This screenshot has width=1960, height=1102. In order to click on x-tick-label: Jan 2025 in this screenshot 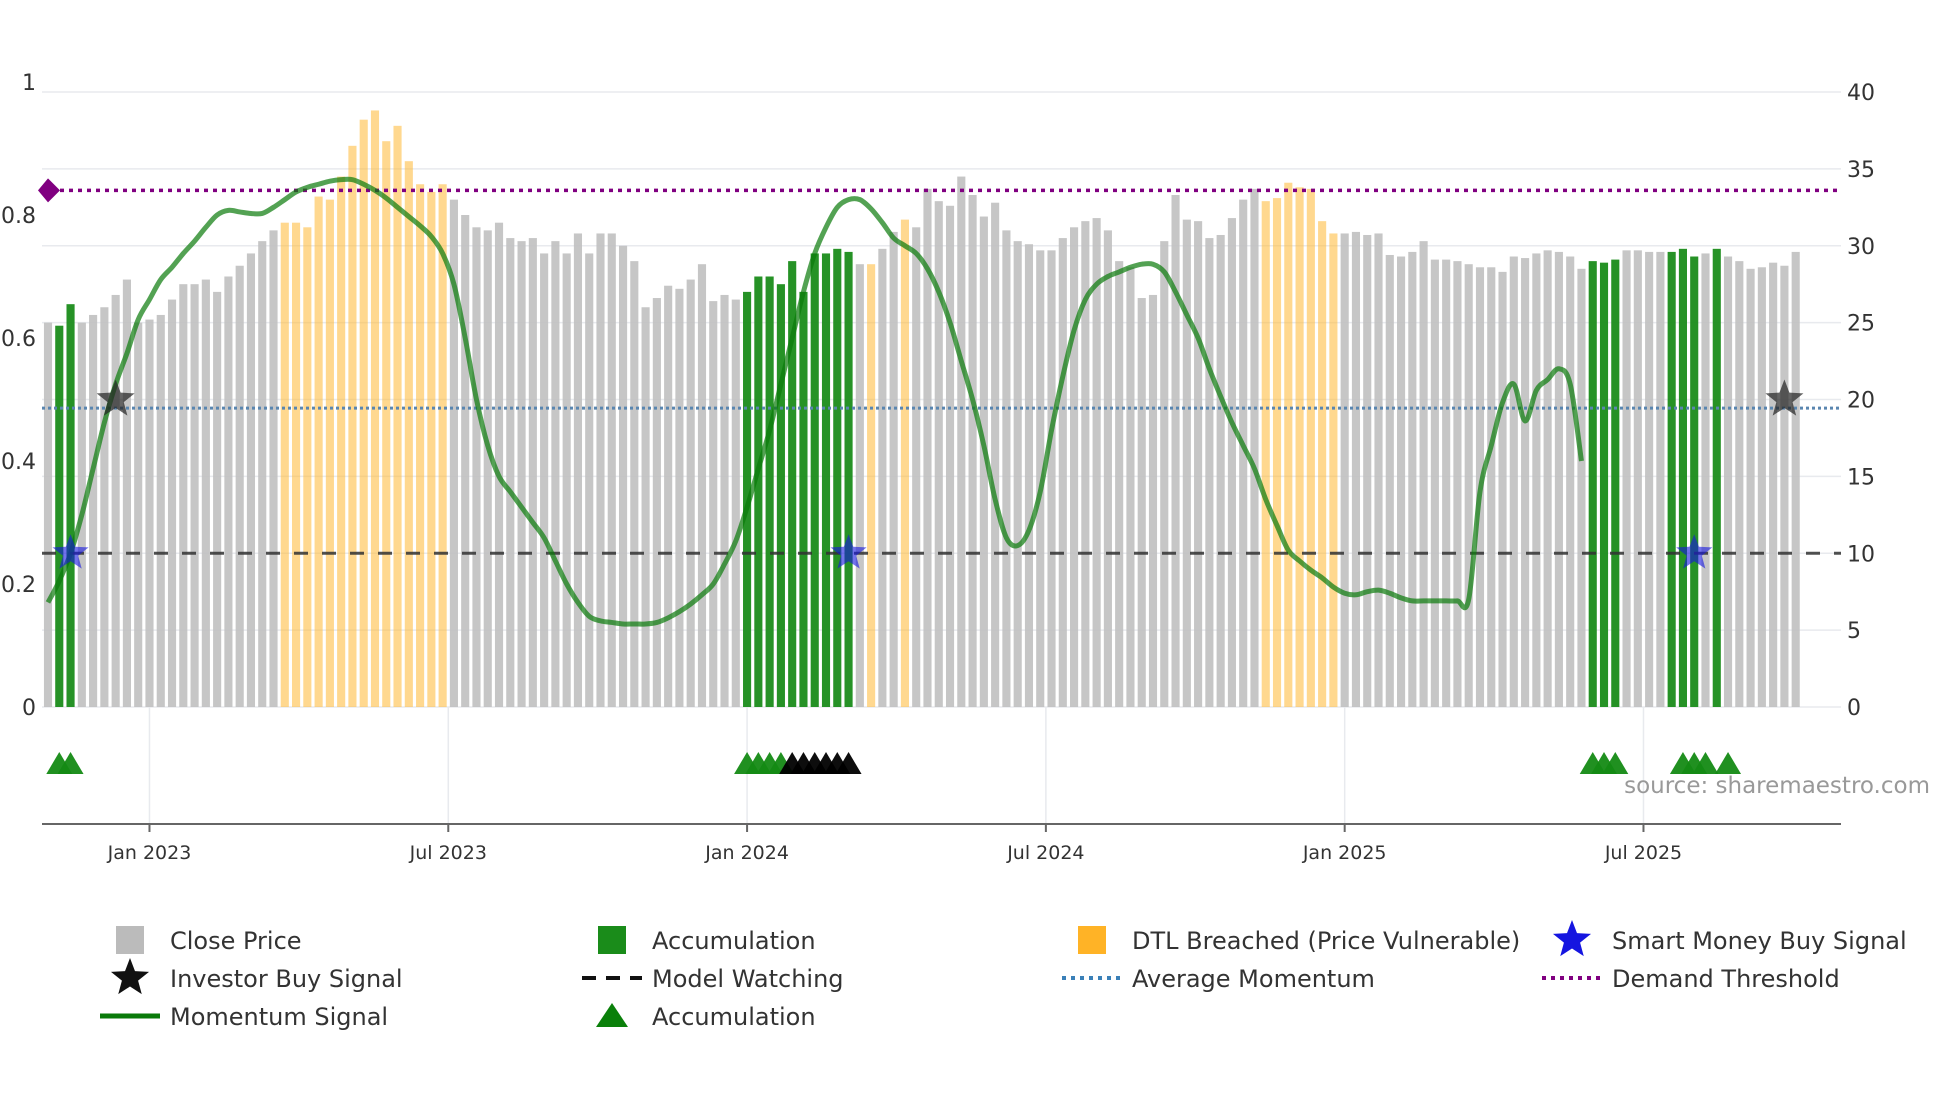, I will do `click(1344, 853)`.